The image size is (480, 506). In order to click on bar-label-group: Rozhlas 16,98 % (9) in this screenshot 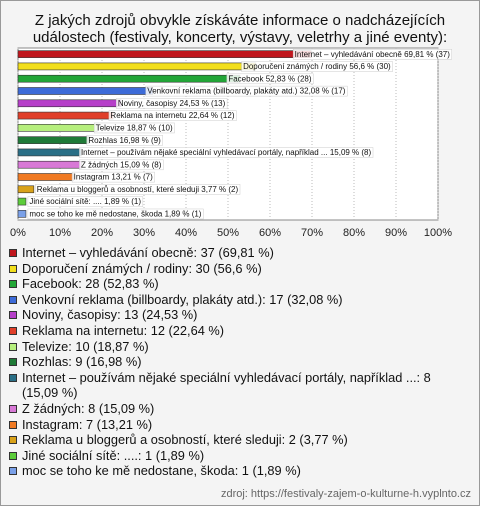, I will do `click(124, 140)`.